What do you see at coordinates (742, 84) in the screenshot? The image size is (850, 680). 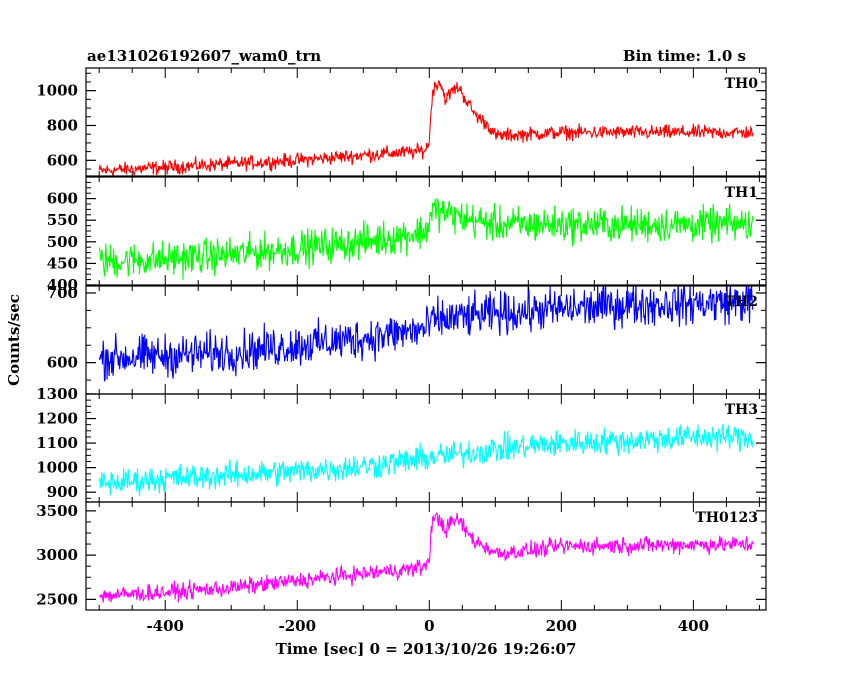 I see `panel-label-th0: TH0` at bounding box center [742, 84].